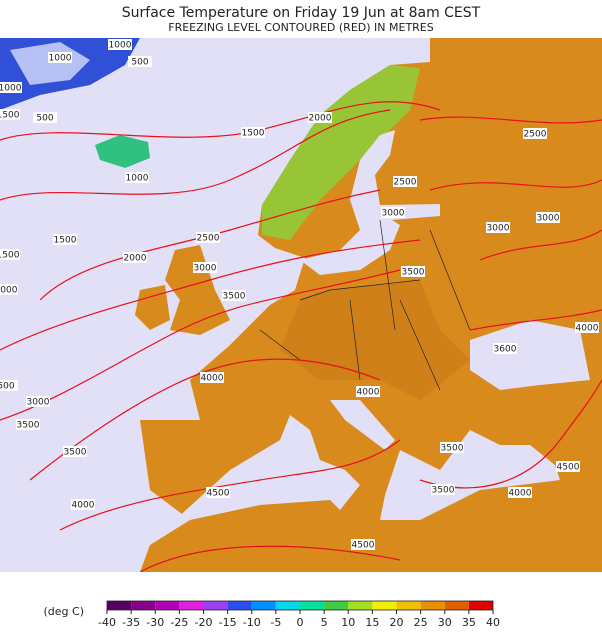 The image size is (602, 644). What do you see at coordinates (275, 622) in the screenshot?
I see `colorbar-label: -5` at bounding box center [275, 622].